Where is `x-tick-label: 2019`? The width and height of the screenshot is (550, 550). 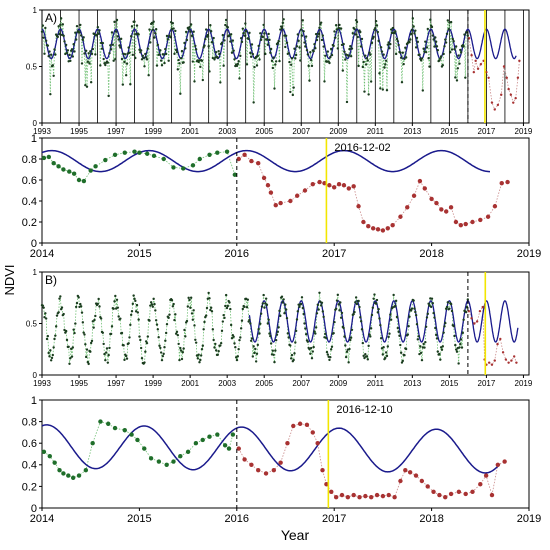 x-tick-label: 2019 is located at coordinates (524, 131).